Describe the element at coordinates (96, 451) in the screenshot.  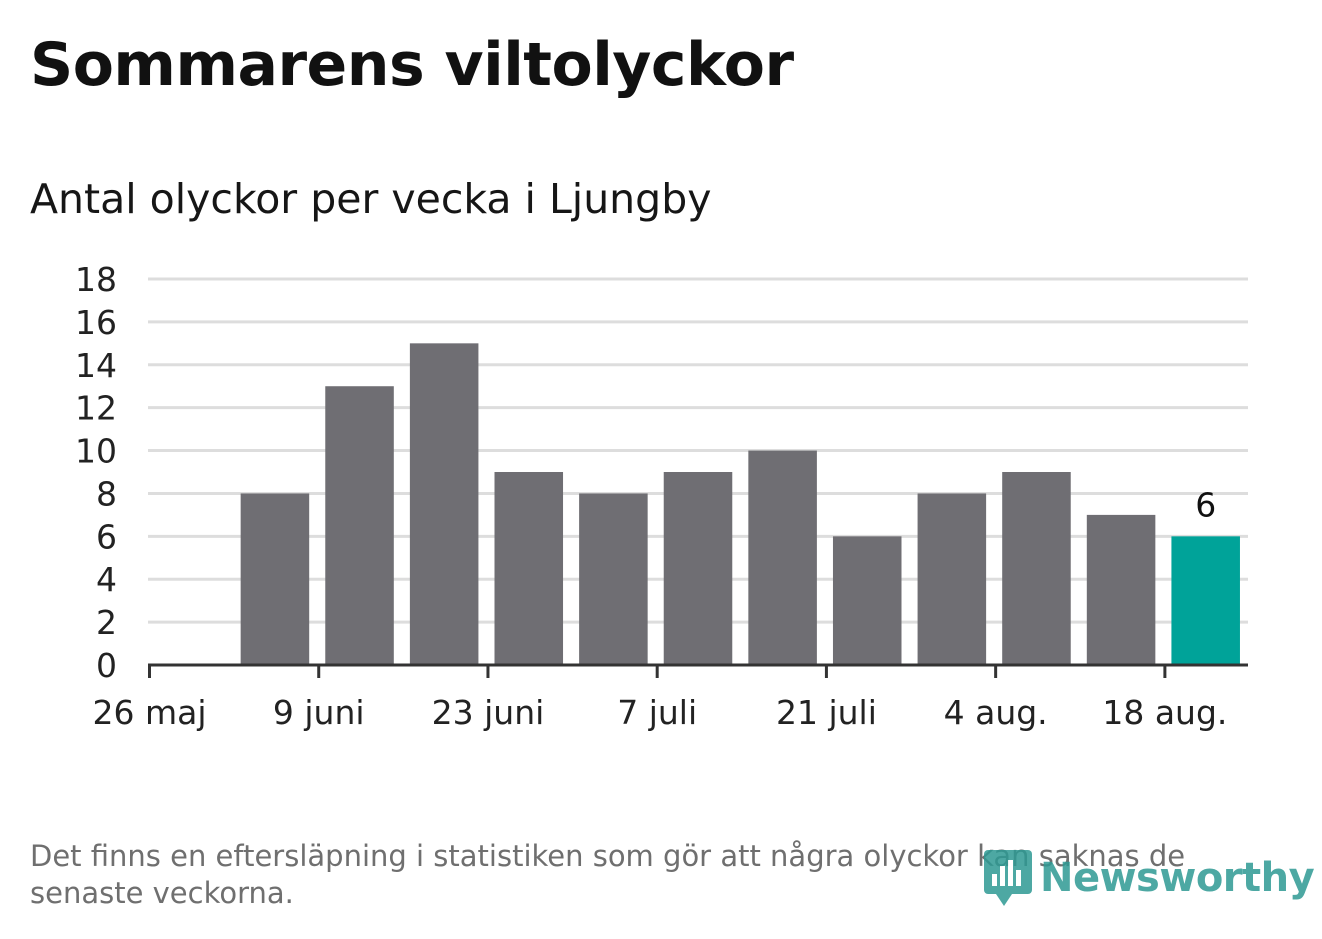
I see `y-tick-label: 10` at that location.